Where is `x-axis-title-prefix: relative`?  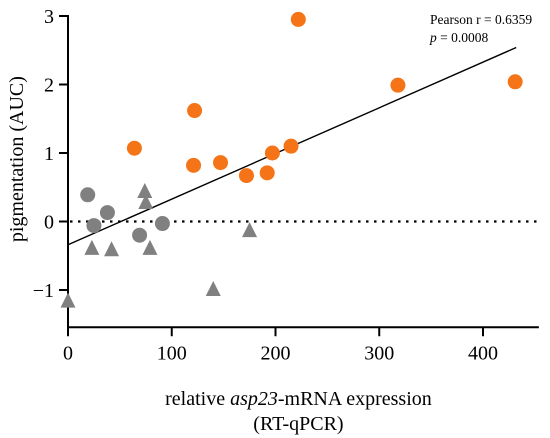 x-axis-title-prefix: relative is located at coordinates (197, 399).